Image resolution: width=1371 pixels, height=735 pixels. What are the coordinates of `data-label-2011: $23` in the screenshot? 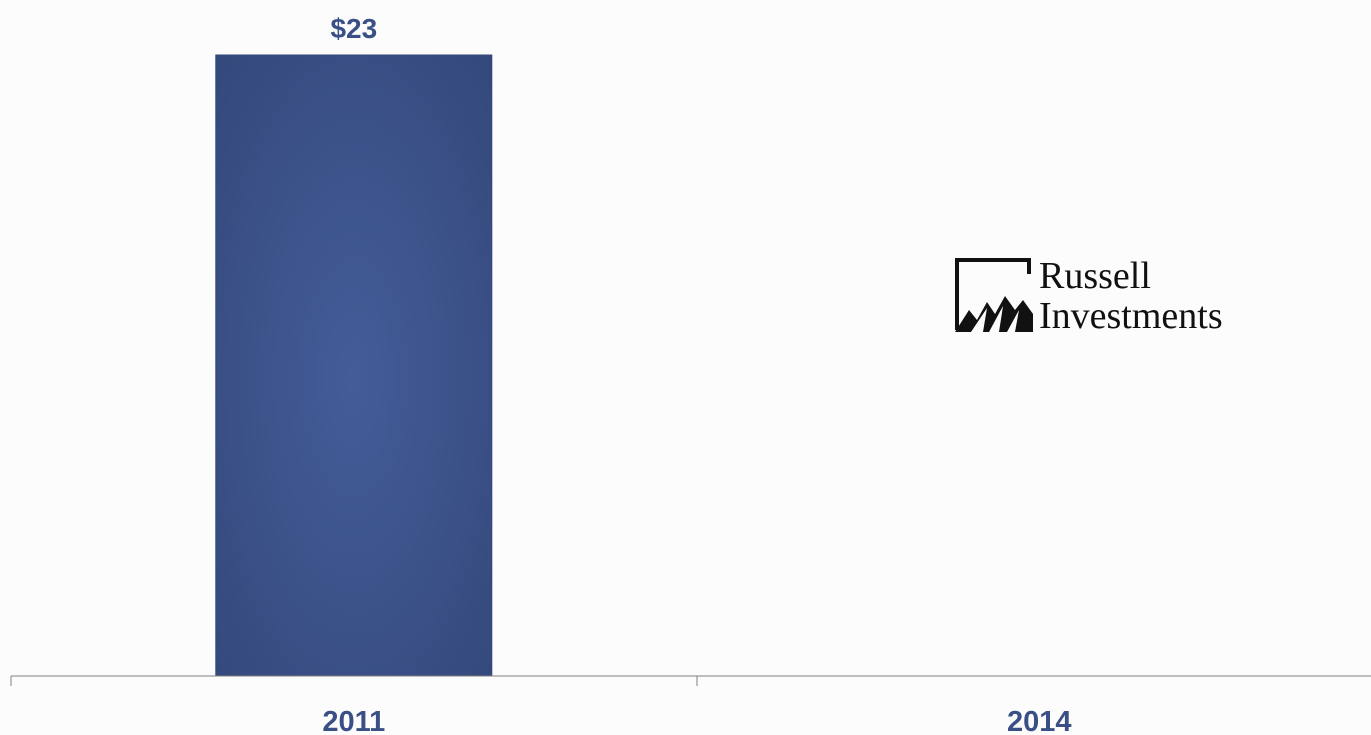 It's located at (353, 28).